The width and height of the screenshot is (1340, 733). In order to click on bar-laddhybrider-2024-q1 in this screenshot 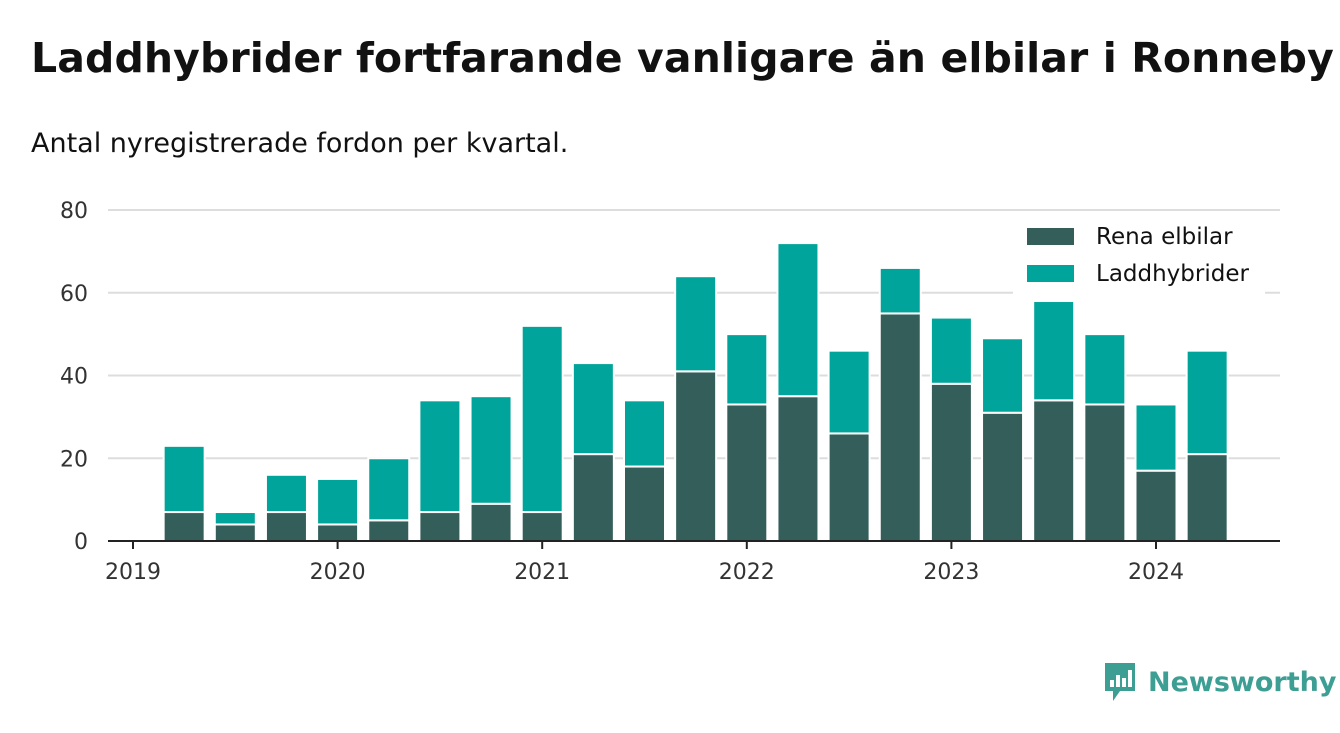, I will do `click(1156, 437)`.